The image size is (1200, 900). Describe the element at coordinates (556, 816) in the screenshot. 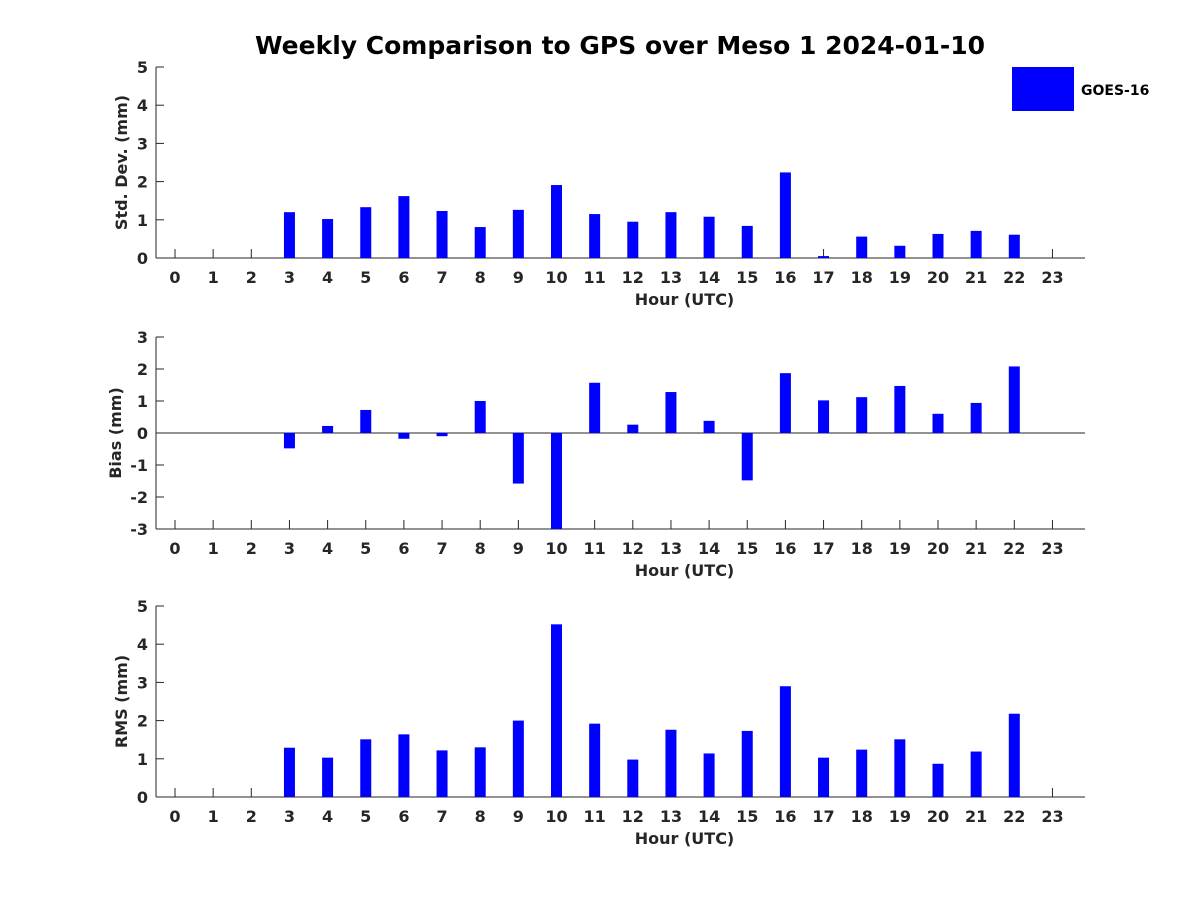

I see `x-tick-label: 10` at that location.